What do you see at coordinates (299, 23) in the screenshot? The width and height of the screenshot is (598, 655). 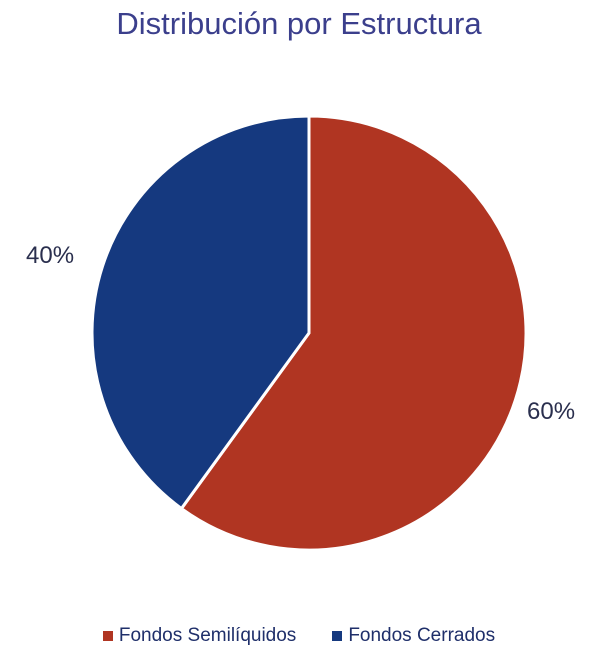 I see `chart-title: Distribución por Estructura` at bounding box center [299, 23].